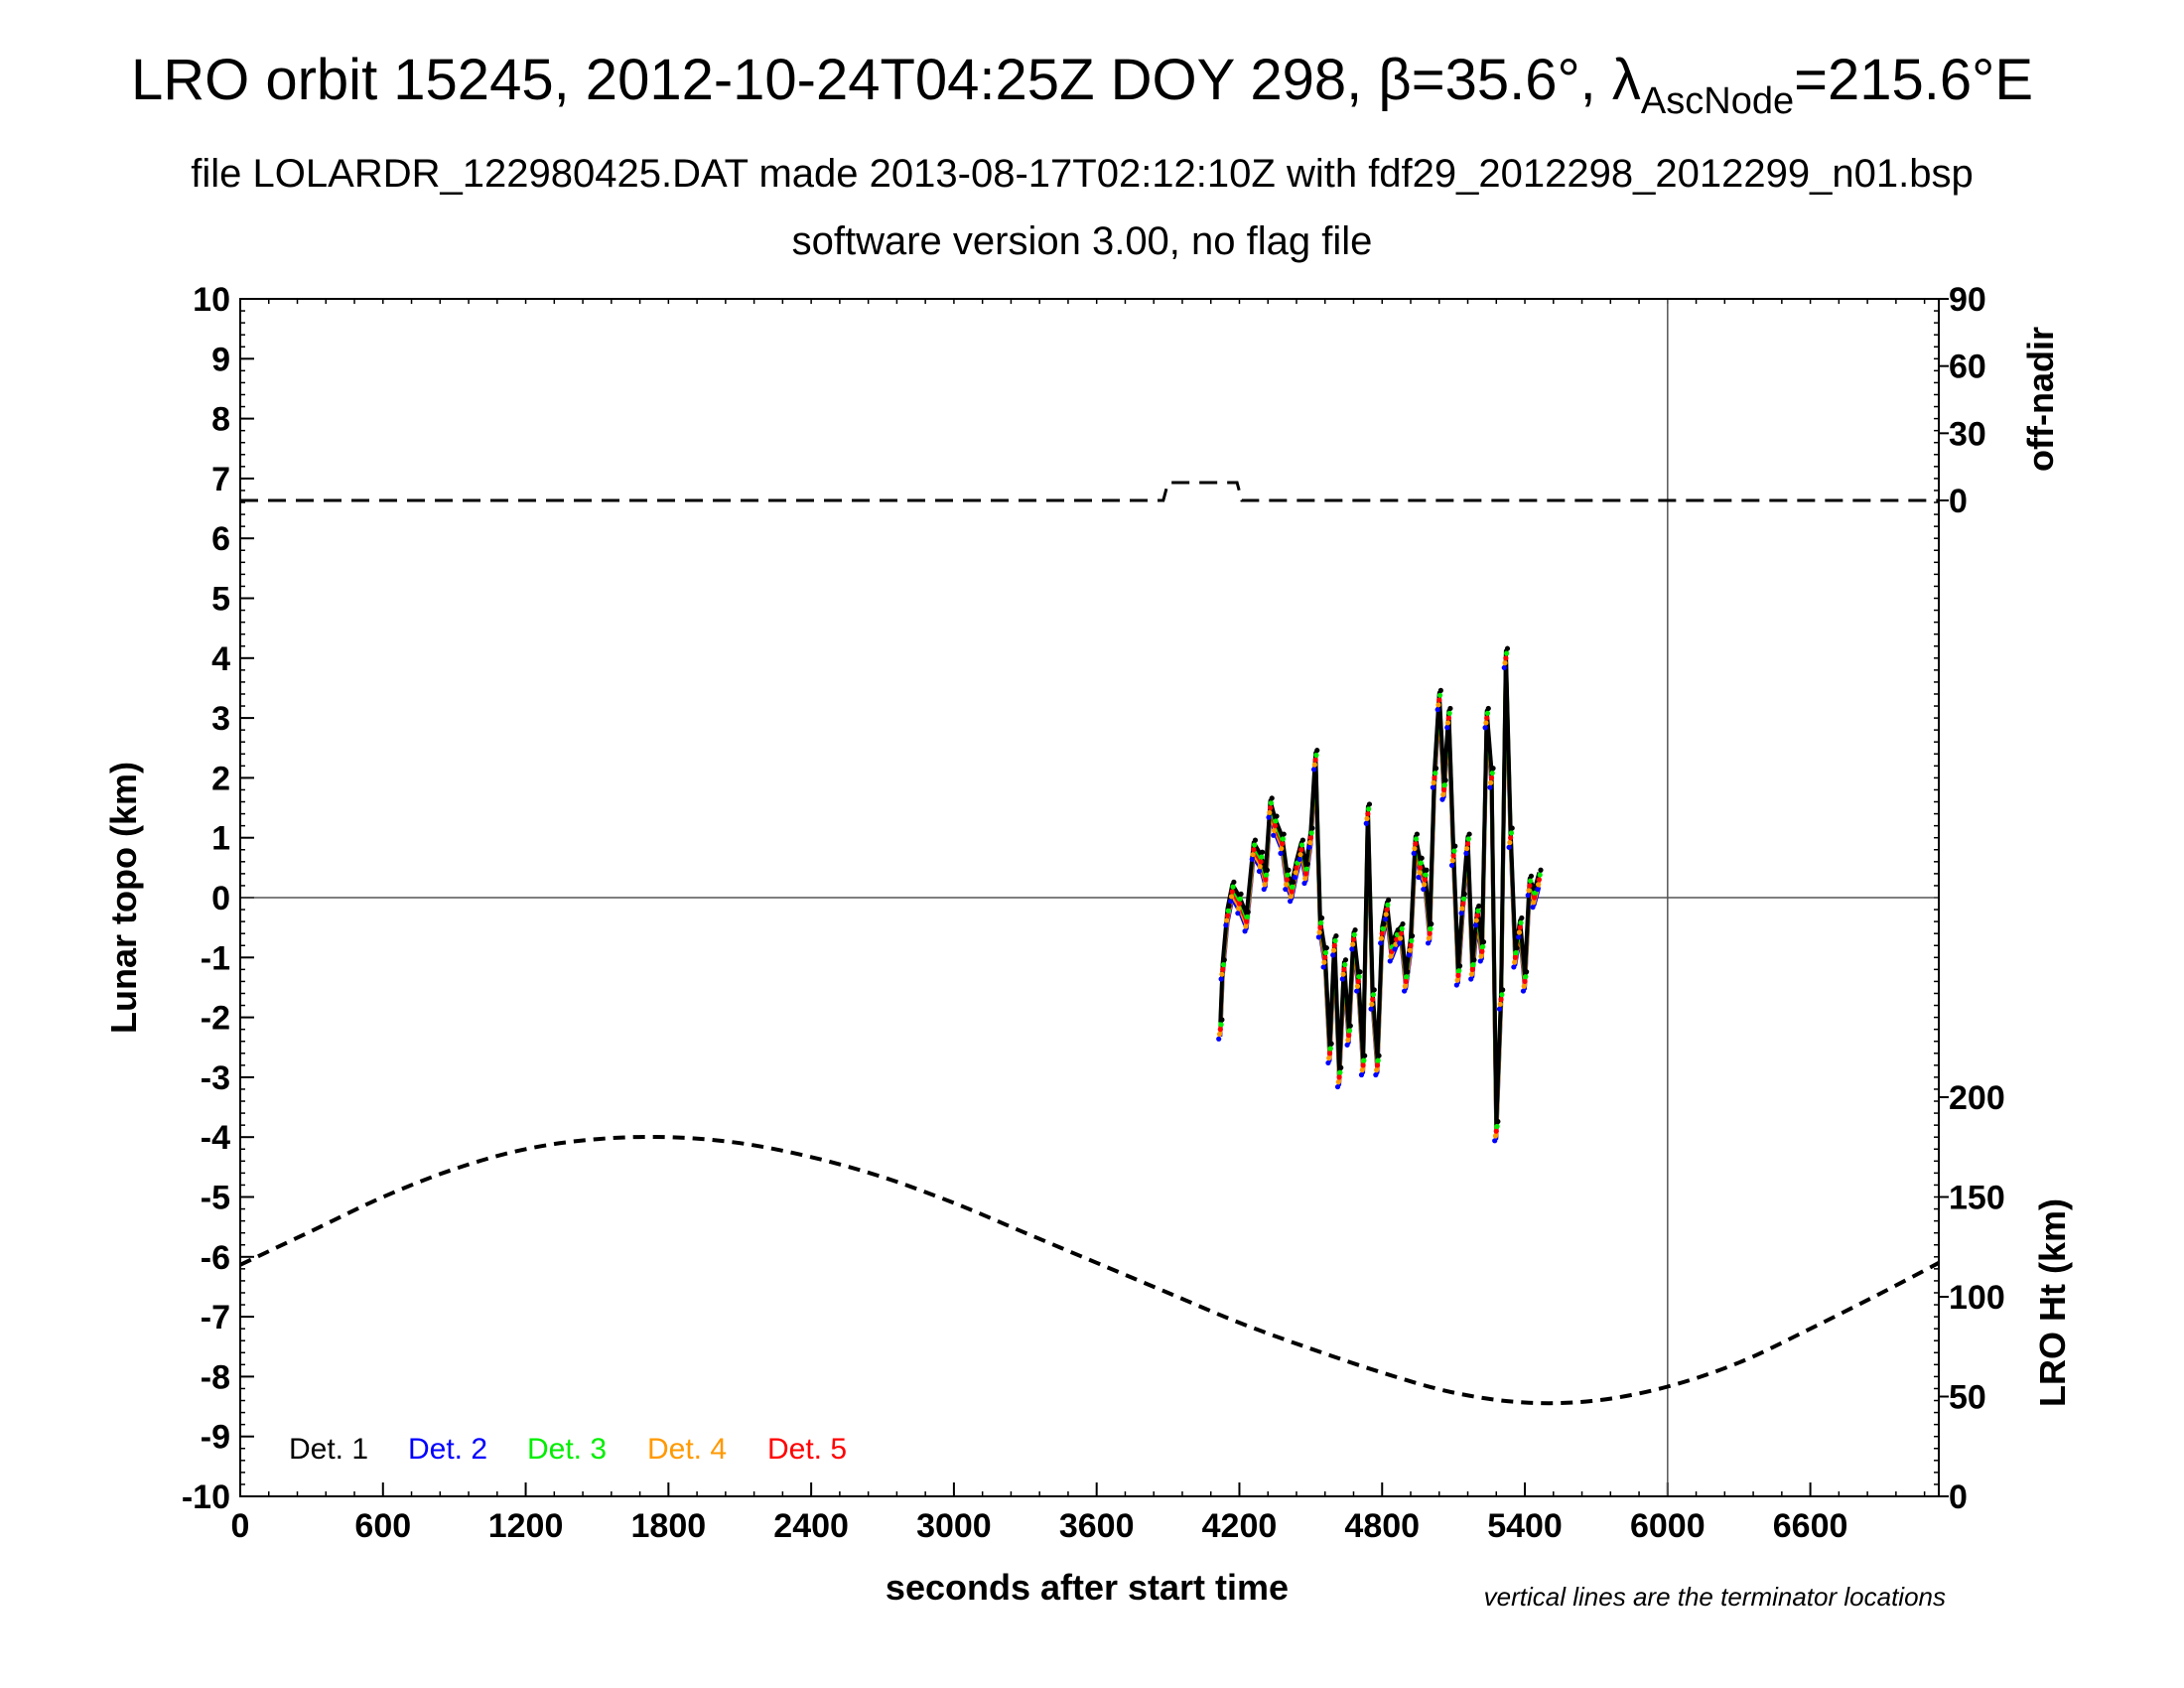 This screenshot has height=1688, width=2184. What do you see at coordinates (215, 1377) in the screenshot?
I see `y-tick-label: -8` at bounding box center [215, 1377].